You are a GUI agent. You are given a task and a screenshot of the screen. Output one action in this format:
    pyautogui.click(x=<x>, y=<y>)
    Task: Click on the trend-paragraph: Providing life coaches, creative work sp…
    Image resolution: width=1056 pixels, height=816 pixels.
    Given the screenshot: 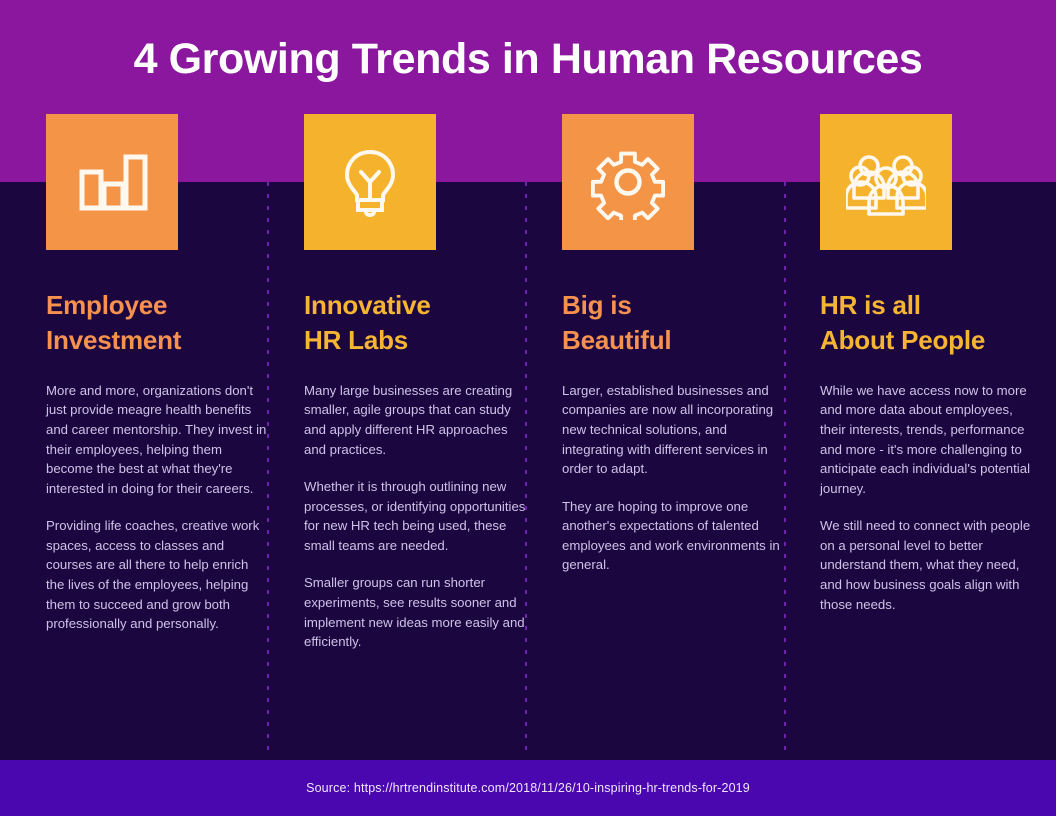 What is the action you would take?
    pyautogui.click(x=153, y=575)
    